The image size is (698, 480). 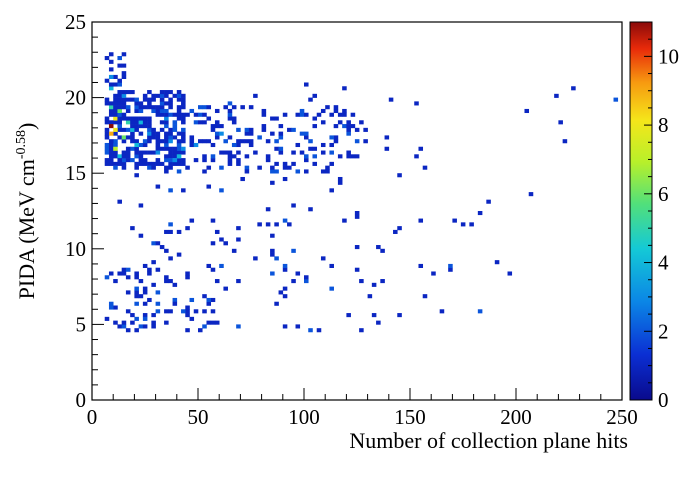 What do you see at coordinates (663, 194) in the screenshot?
I see `colorbar-tick-label: 6` at bounding box center [663, 194].